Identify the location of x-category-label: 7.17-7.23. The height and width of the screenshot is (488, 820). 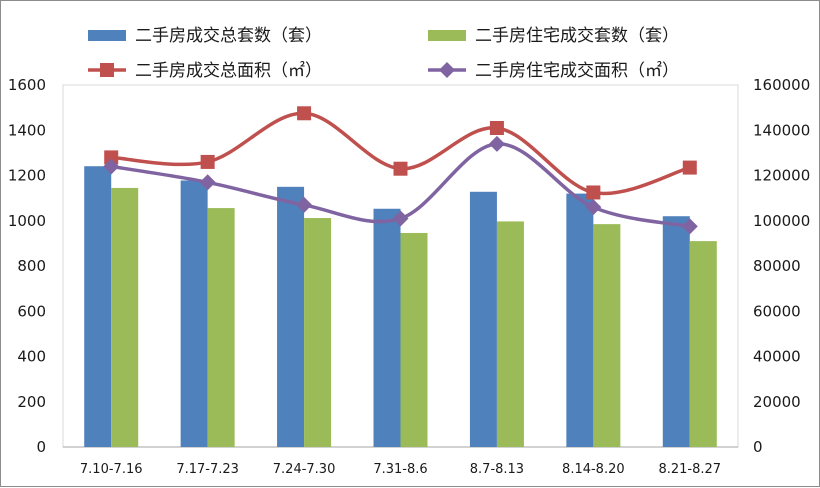
(207, 469).